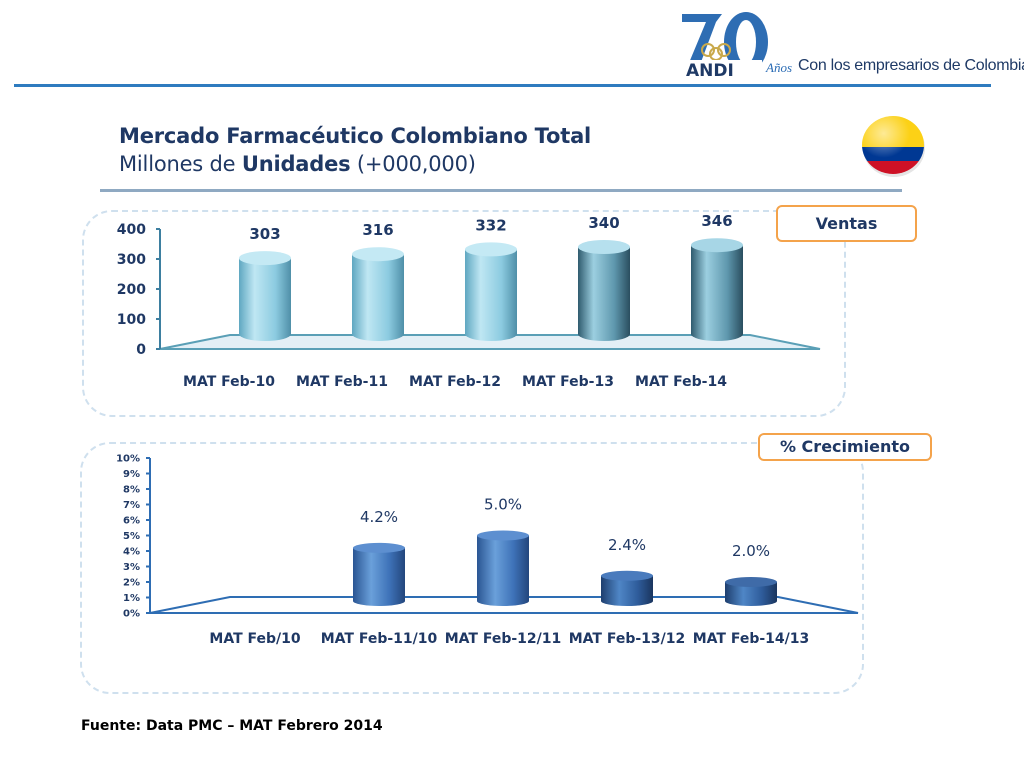 The height and width of the screenshot is (768, 1024). What do you see at coordinates (131, 552) in the screenshot?
I see `y-tick-label: 4%` at bounding box center [131, 552].